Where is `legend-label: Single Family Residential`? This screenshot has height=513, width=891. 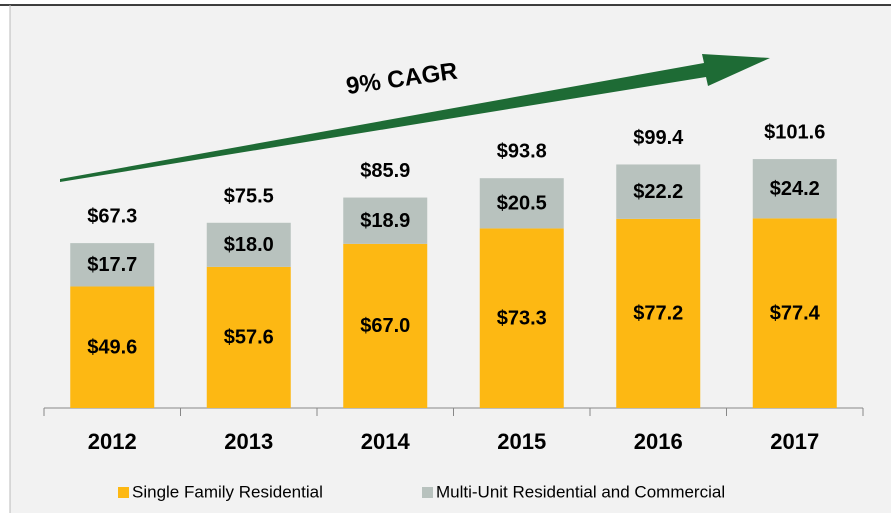 legend-label: Single Family Residential is located at coordinates (227, 491).